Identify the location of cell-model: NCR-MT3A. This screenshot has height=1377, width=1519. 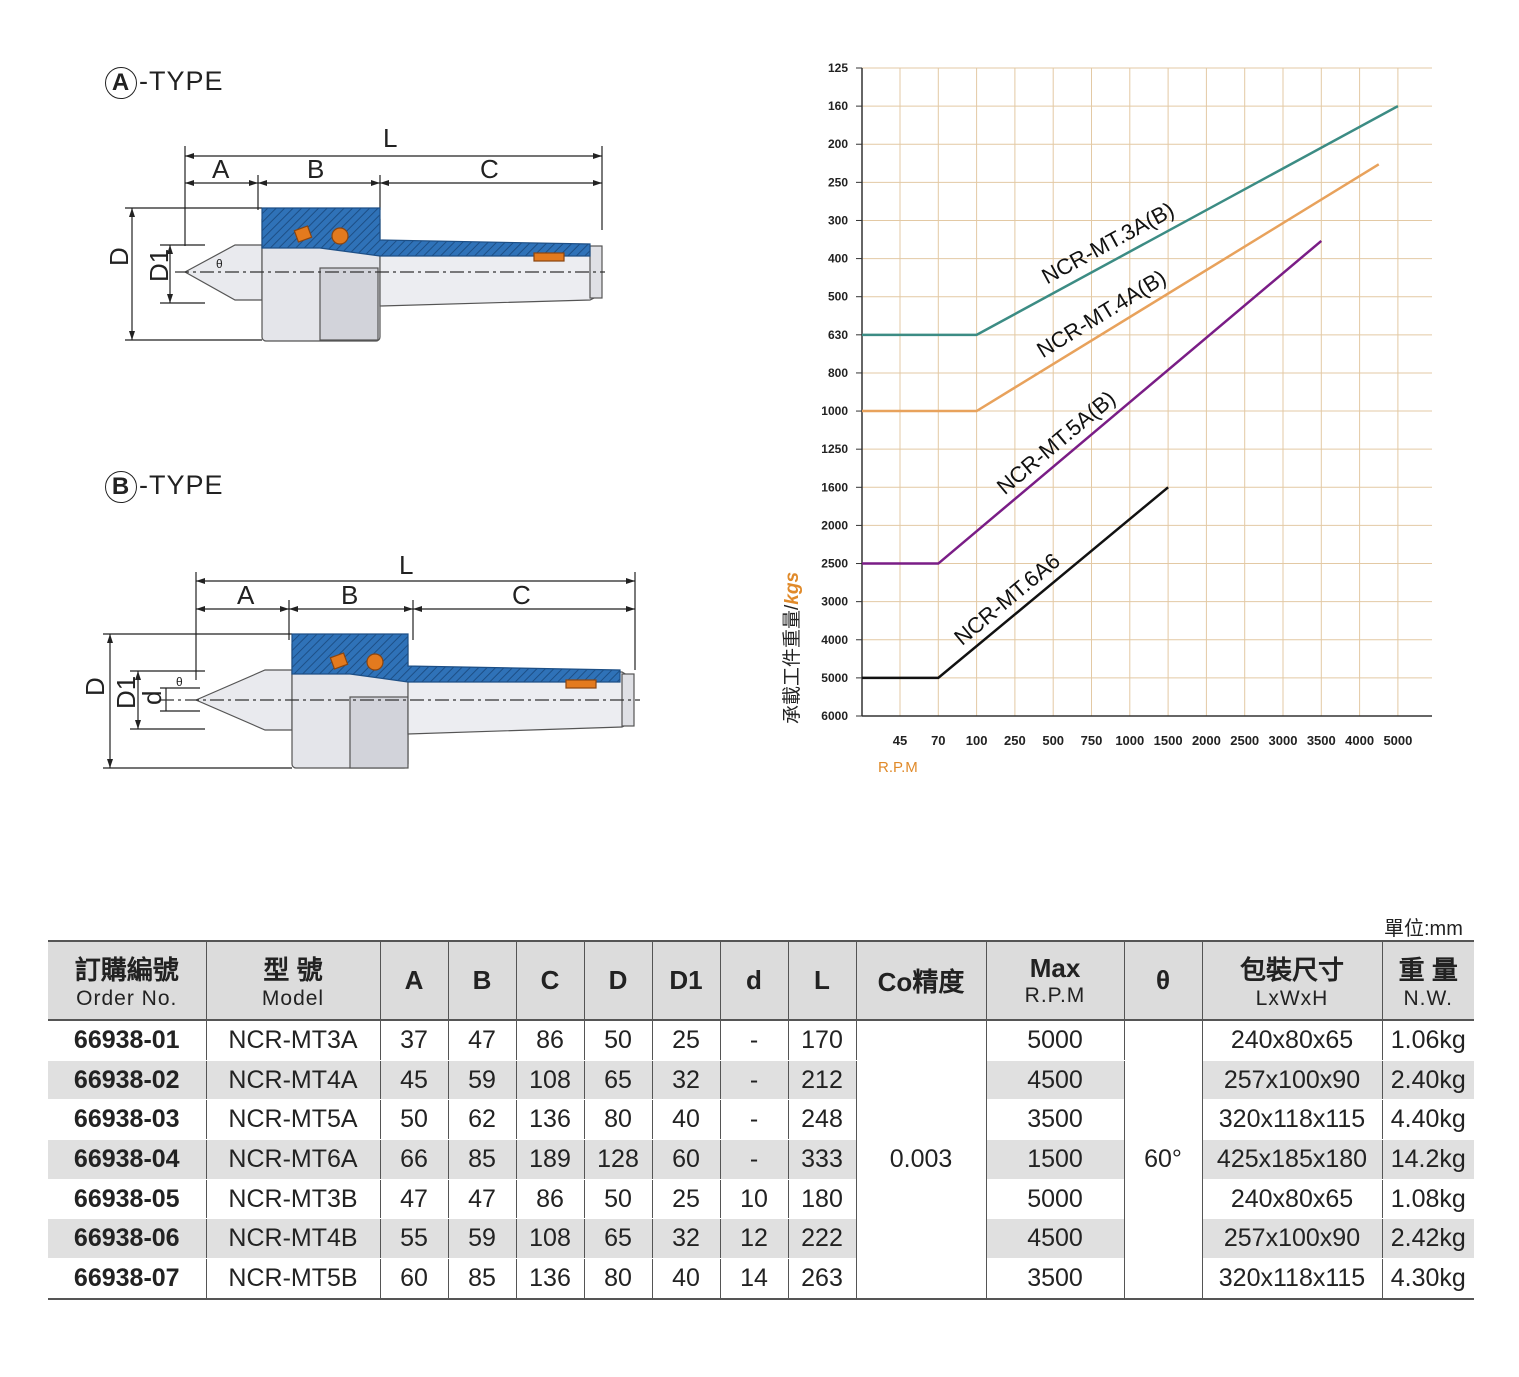
(293, 1040).